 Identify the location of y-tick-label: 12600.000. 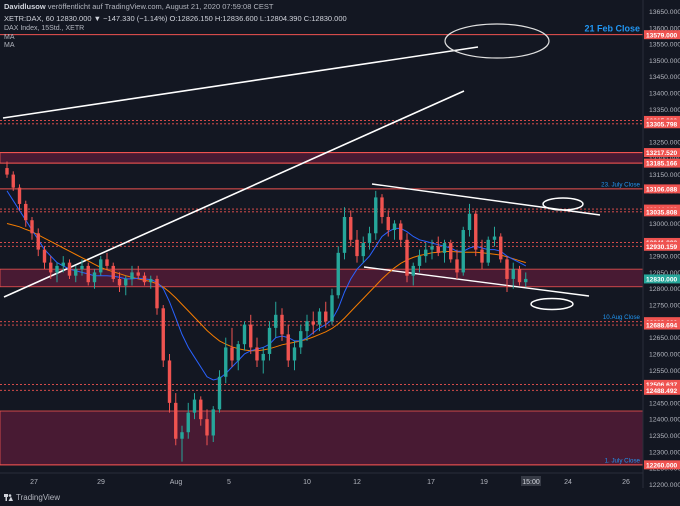
(664, 354).